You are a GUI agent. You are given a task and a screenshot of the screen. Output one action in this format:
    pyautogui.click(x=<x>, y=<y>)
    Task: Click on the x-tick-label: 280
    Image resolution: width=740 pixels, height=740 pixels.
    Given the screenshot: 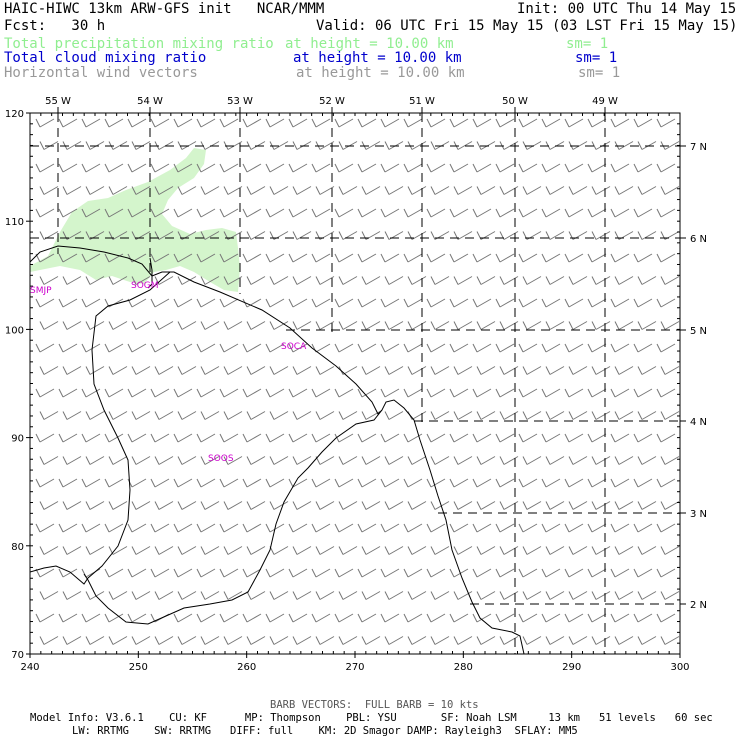 What is the action you would take?
    pyautogui.click(x=463, y=667)
    